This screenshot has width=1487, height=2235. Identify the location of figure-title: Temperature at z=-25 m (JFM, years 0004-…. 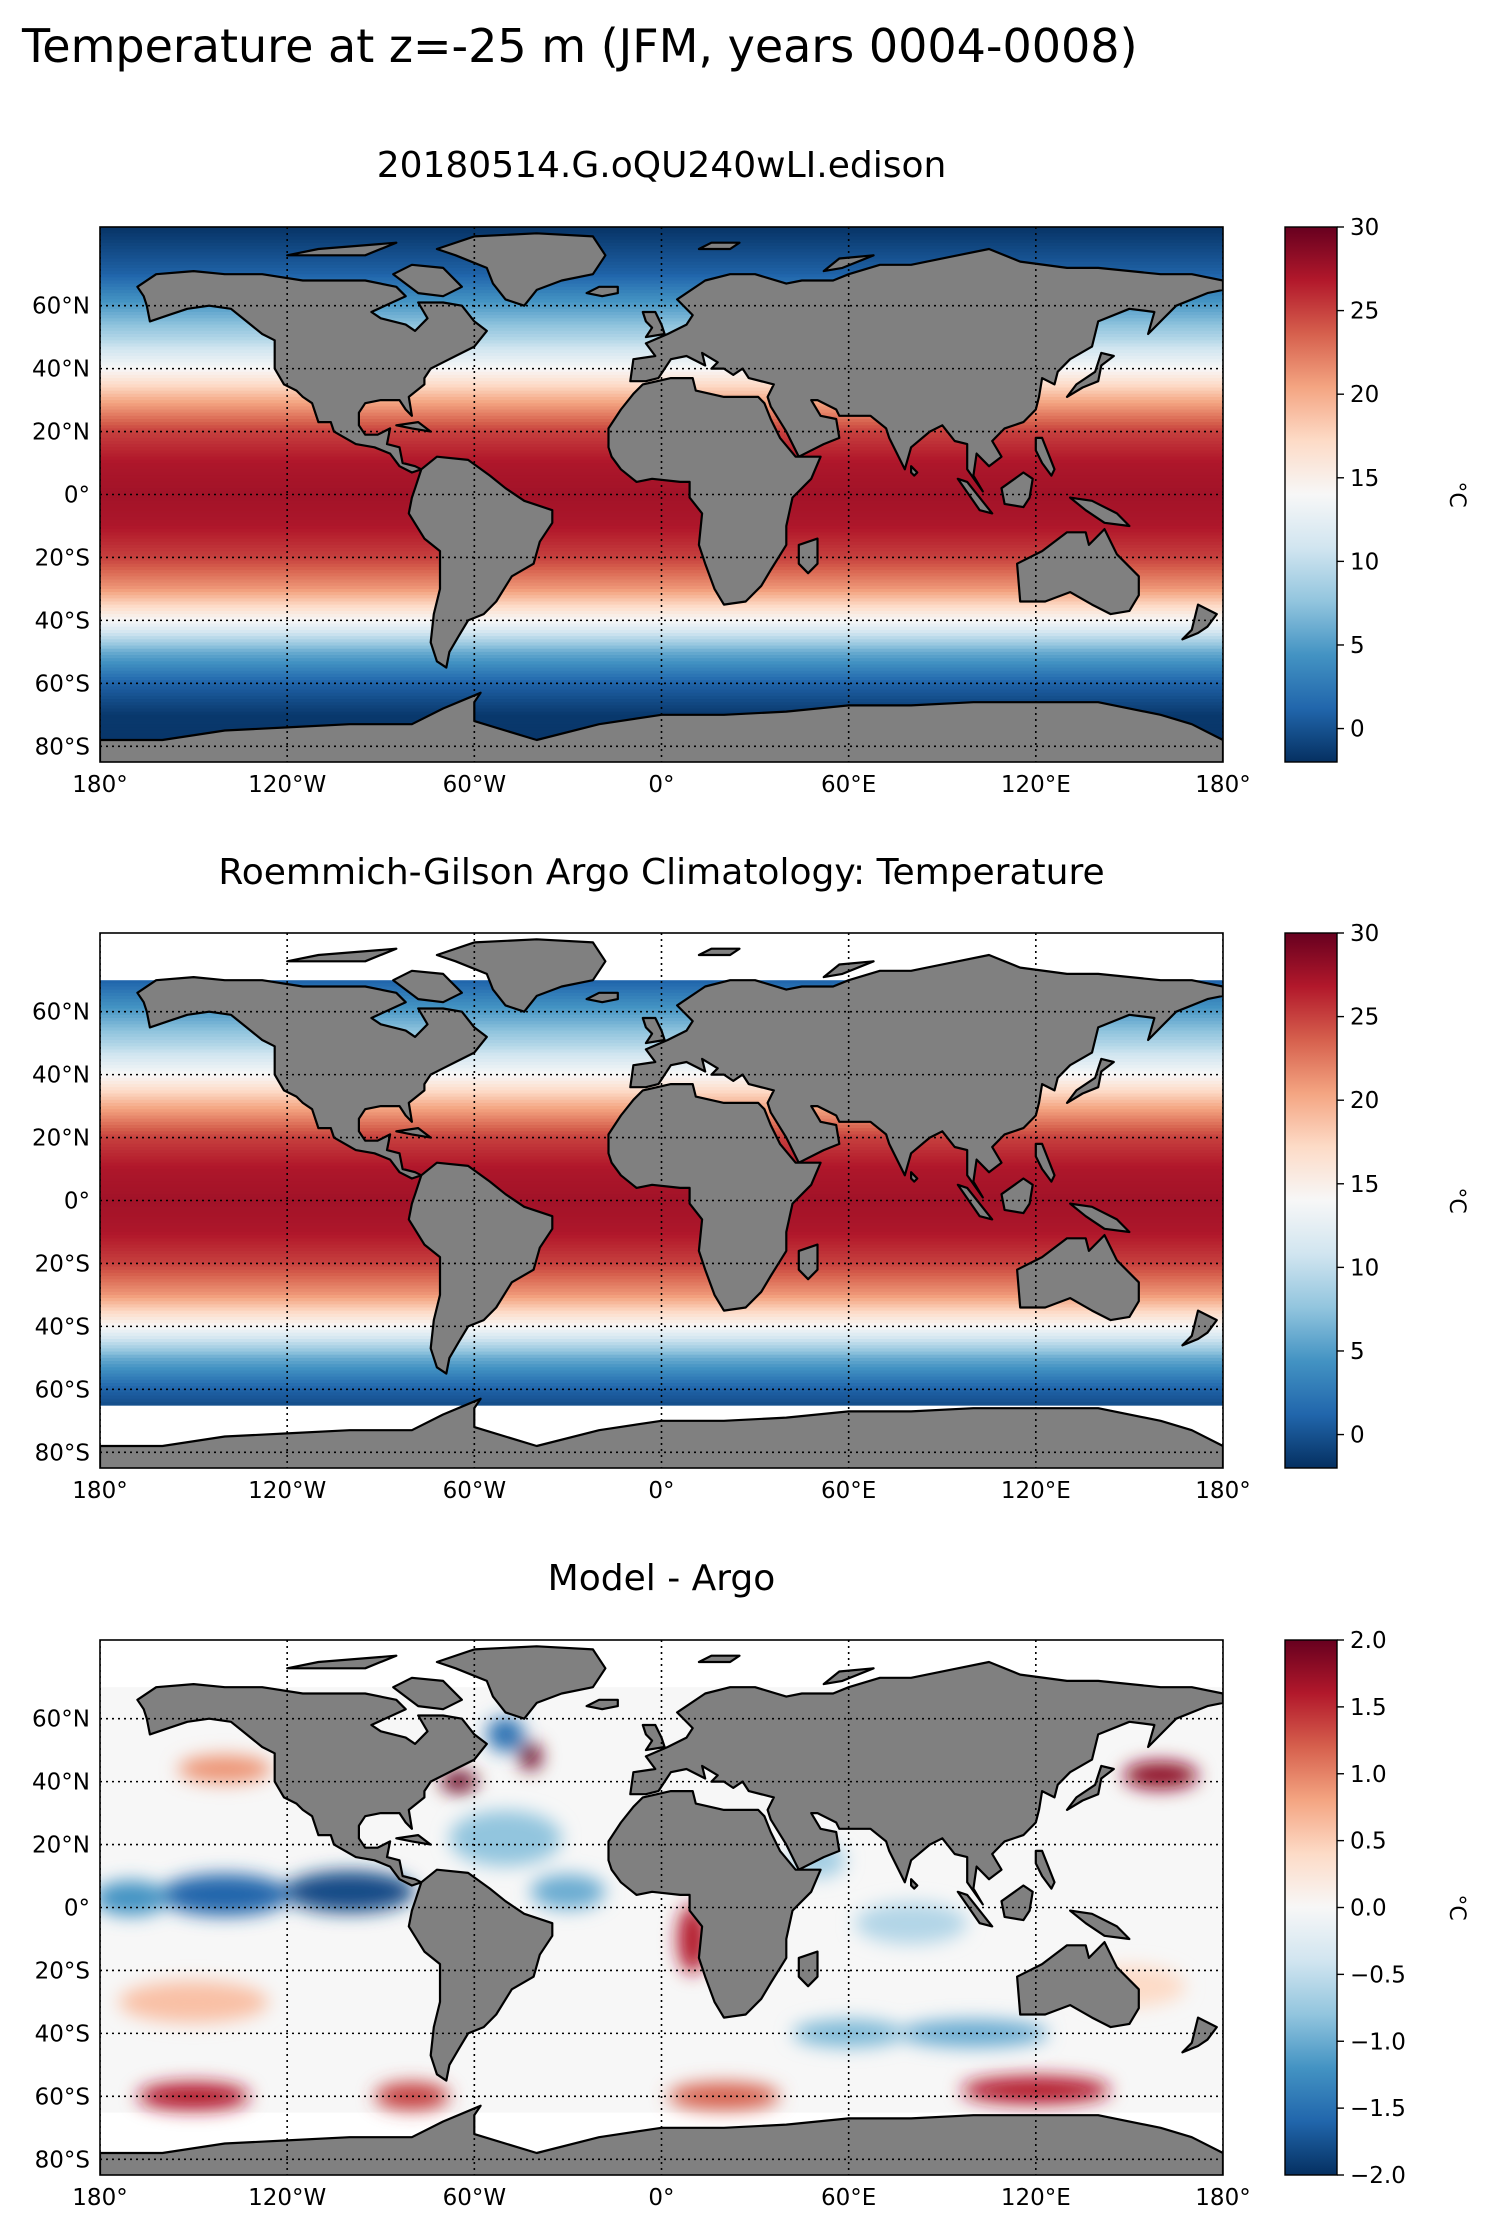
(579, 46).